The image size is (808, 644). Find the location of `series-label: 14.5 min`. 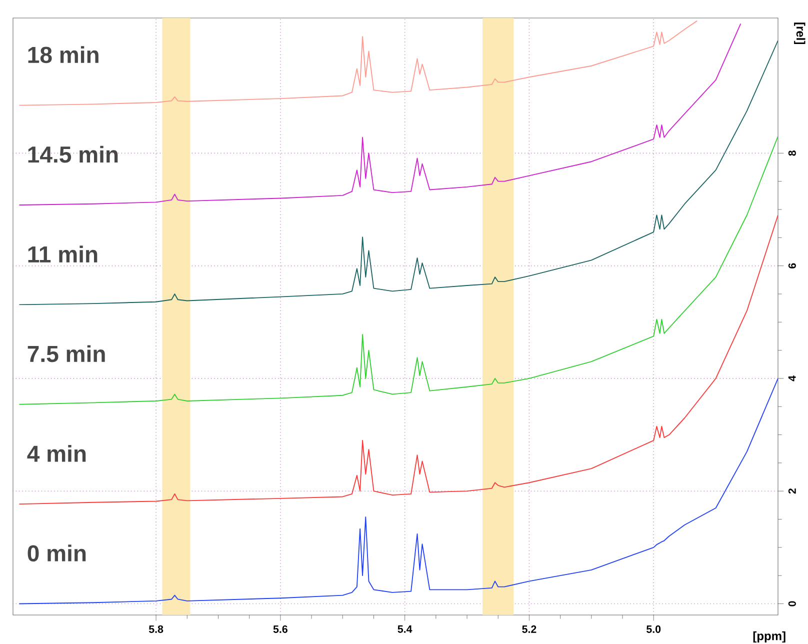

series-label: 14.5 min is located at coordinates (73, 154).